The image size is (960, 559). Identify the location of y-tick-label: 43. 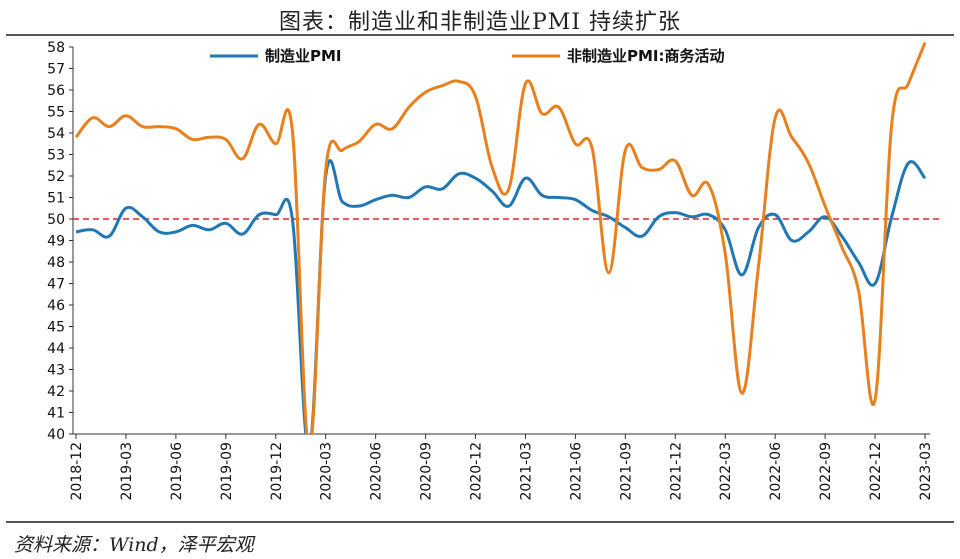
(56, 371).